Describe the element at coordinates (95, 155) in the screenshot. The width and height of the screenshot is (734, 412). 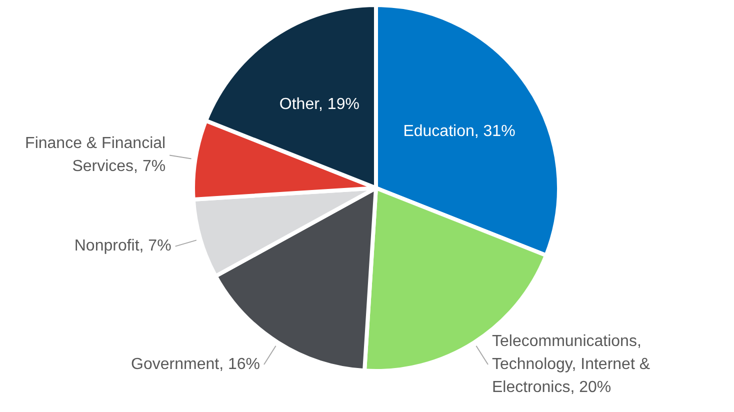
I see `slice-label: Finance & Financial Services, 7%` at that location.